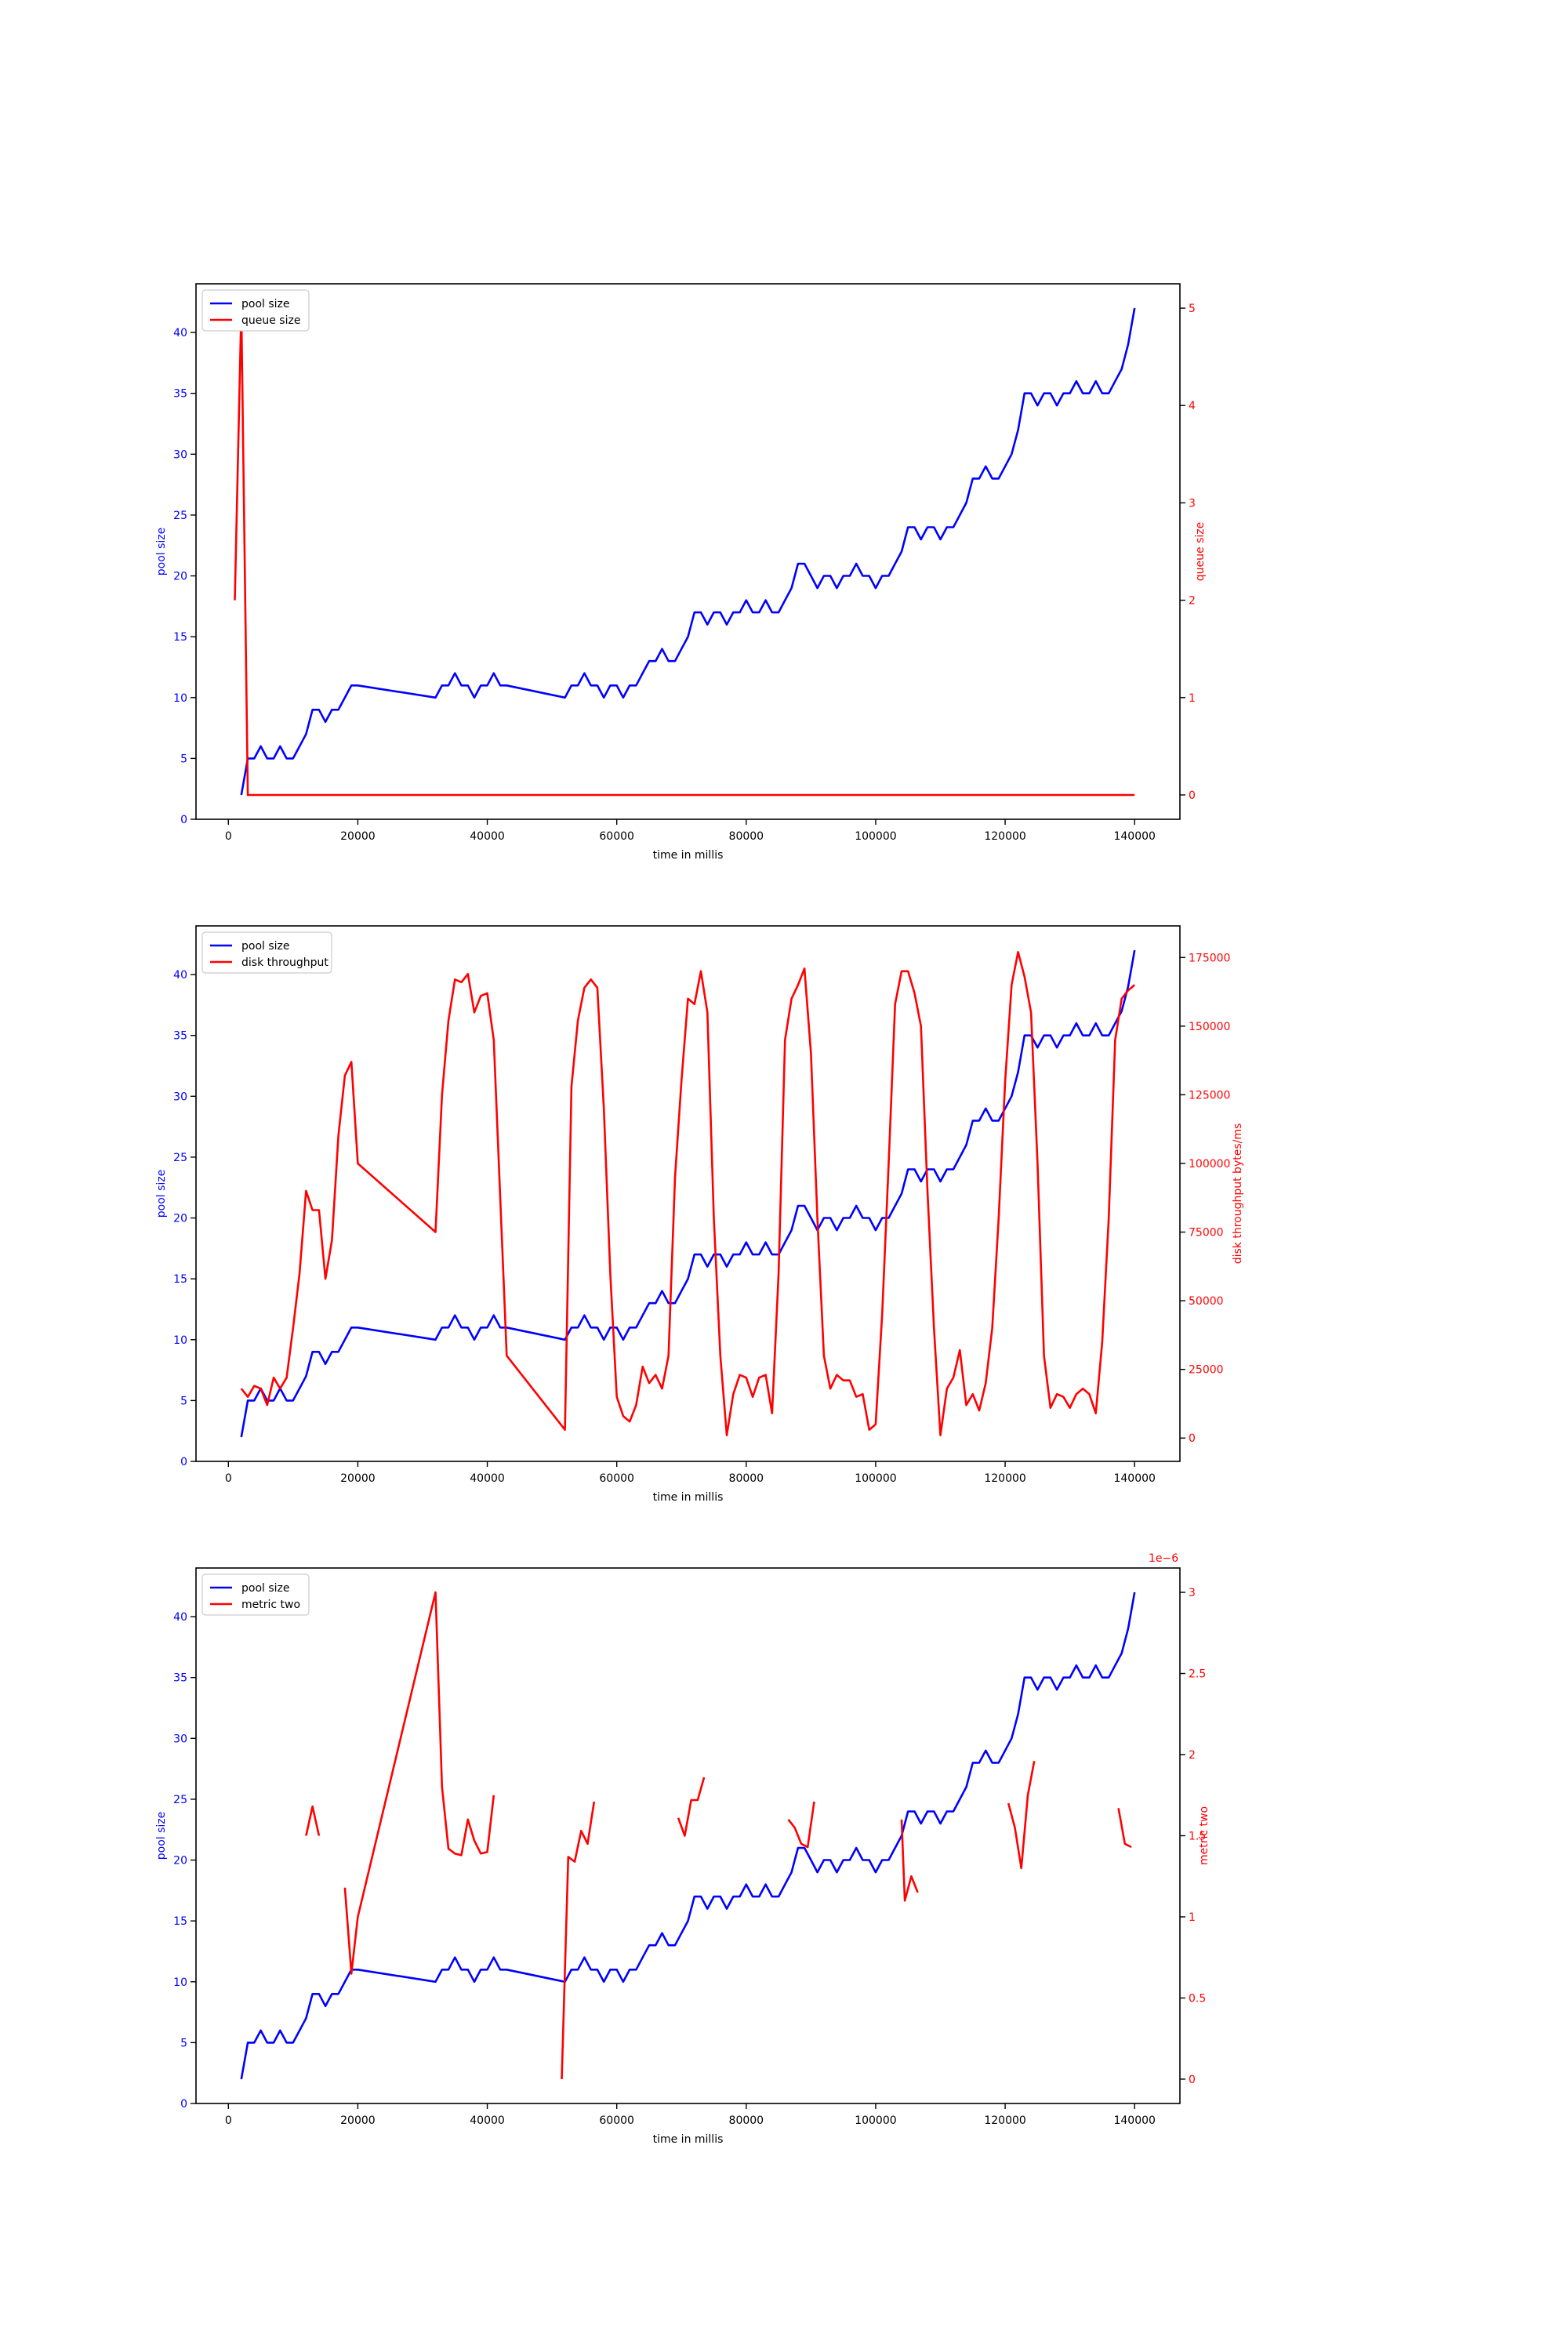 The image size is (1568, 2352). I want to click on series-line-metric-two-seg6, so click(909, 1860).